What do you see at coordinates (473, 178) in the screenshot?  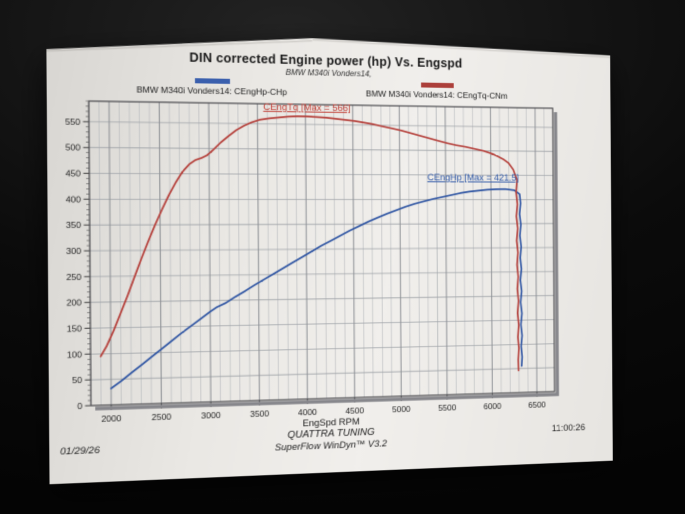 I see `annotation-hp-max: CEngHp [Max = 421.5]` at bounding box center [473, 178].